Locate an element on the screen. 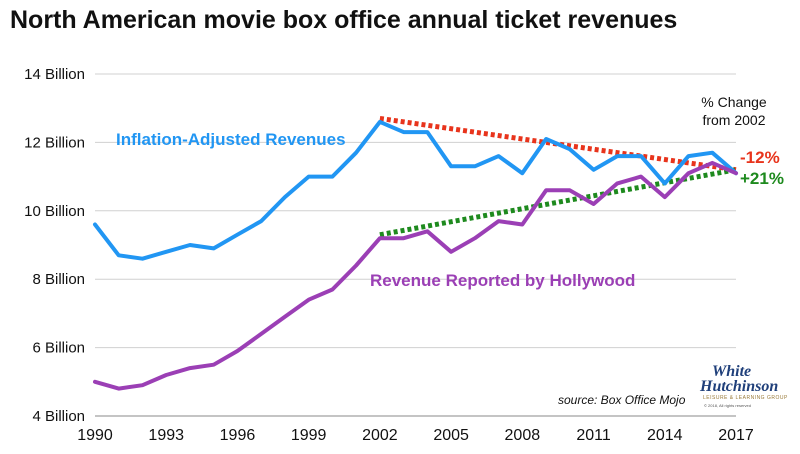 The width and height of the screenshot is (800, 454). y-tick-label: 8 Billion is located at coordinates (58, 279).